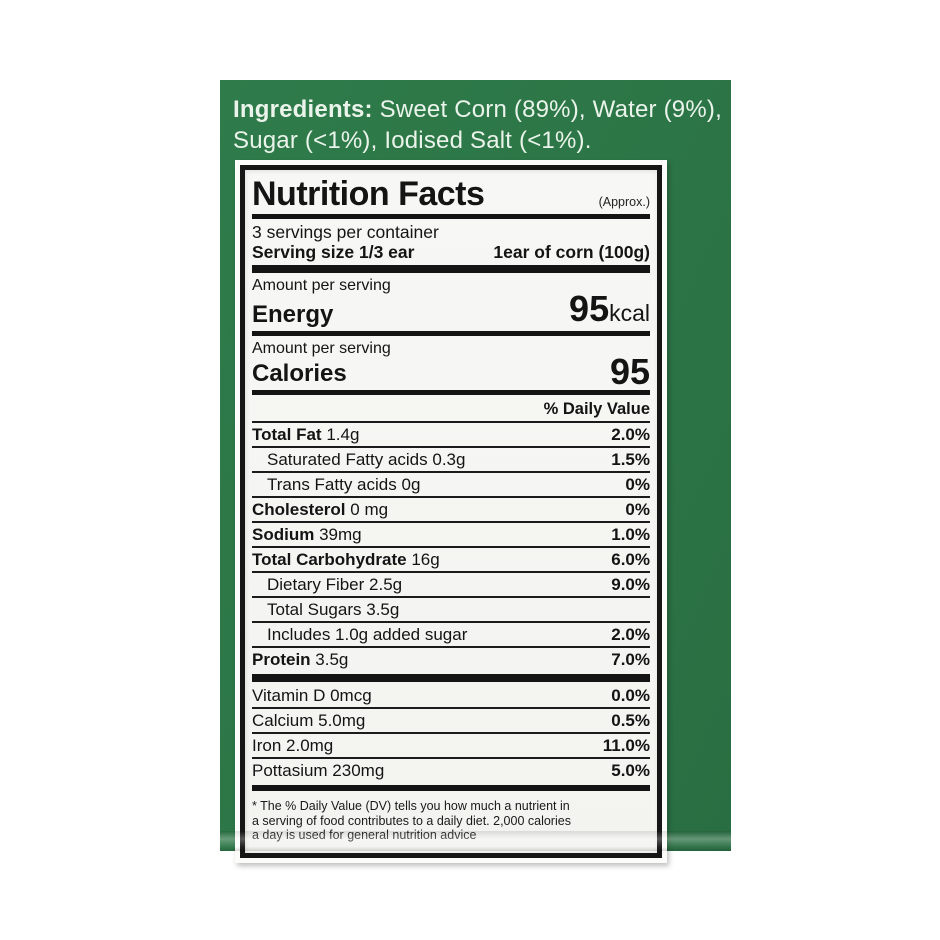  Describe the element at coordinates (321, 348) in the screenshot. I see `amount-per-serving-calories: Amount per serving` at that location.